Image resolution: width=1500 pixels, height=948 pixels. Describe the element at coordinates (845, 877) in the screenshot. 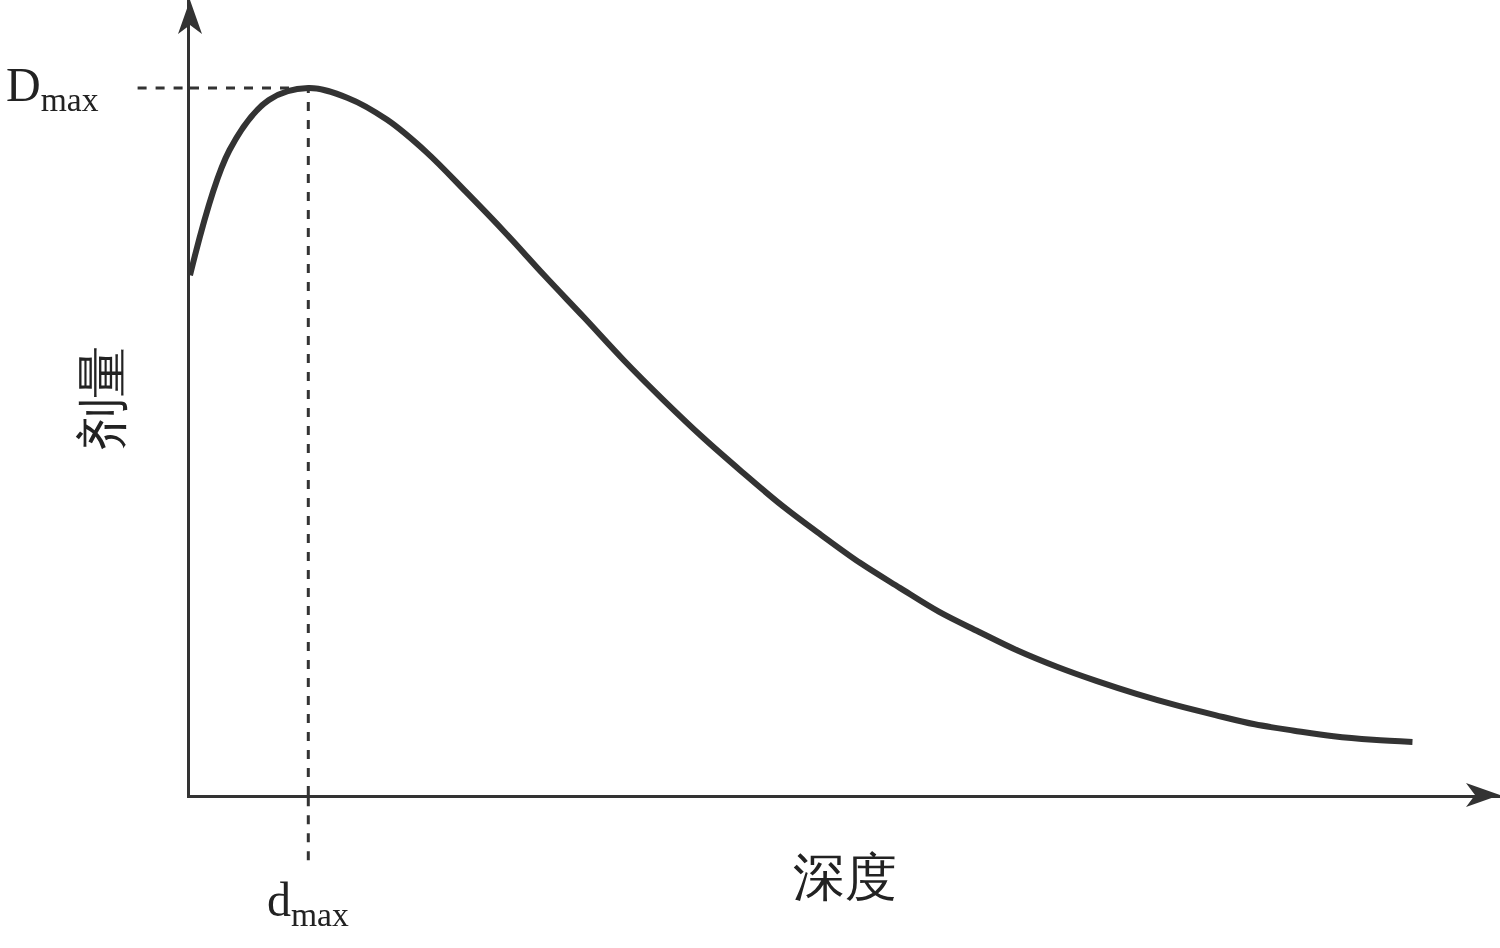

I see `x-axis-title: 深度` at that location.